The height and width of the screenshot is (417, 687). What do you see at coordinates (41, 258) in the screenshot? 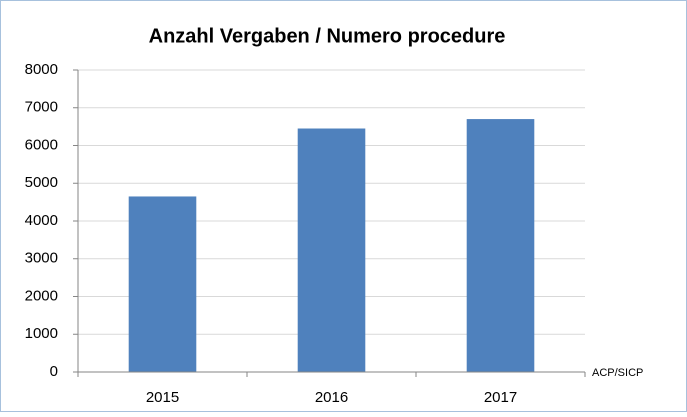
I see `y-tick-label: 3000` at bounding box center [41, 258].